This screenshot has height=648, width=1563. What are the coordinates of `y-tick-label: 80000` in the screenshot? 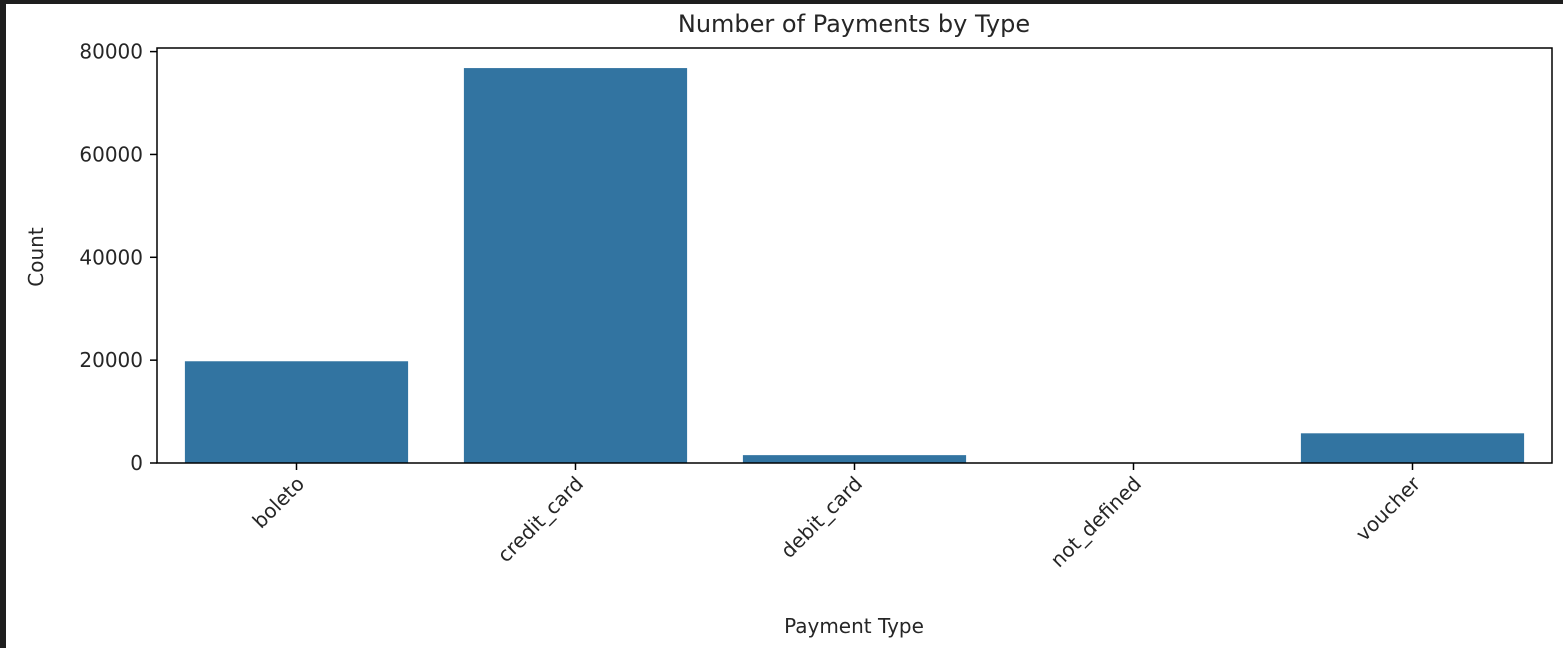 It's located at (111, 52).